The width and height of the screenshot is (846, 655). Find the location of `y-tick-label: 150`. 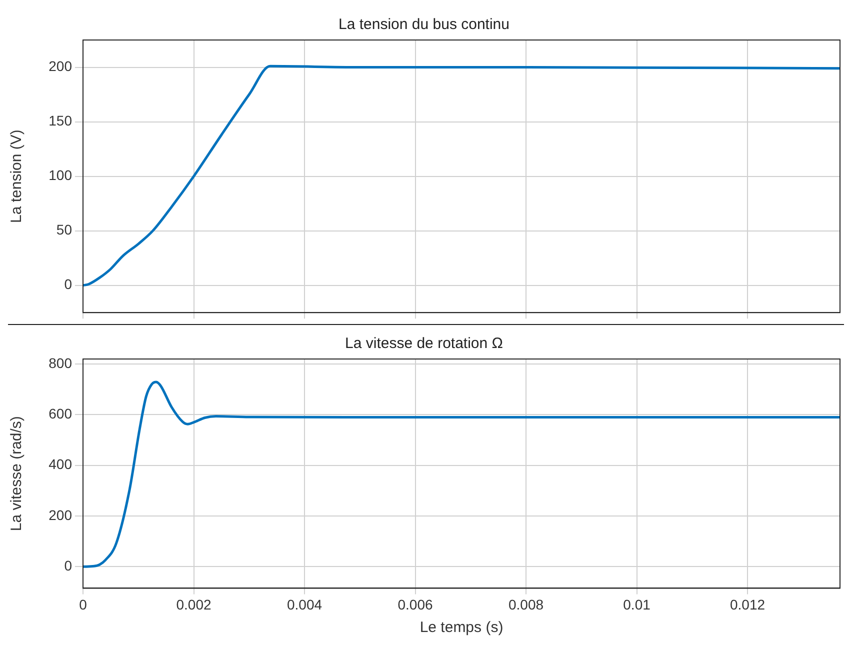

y-tick-label: 150 is located at coordinates (60, 120).